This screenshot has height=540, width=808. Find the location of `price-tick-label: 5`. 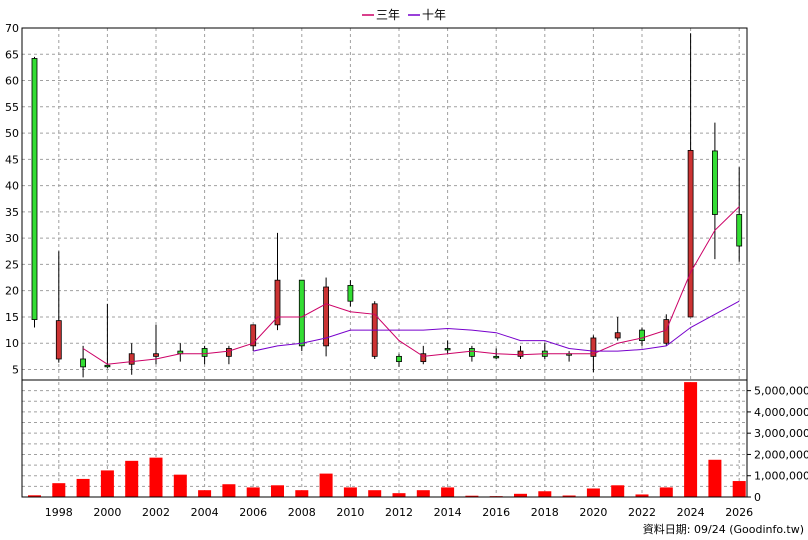

price-tick-label: 5 is located at coordinates (15, 369).